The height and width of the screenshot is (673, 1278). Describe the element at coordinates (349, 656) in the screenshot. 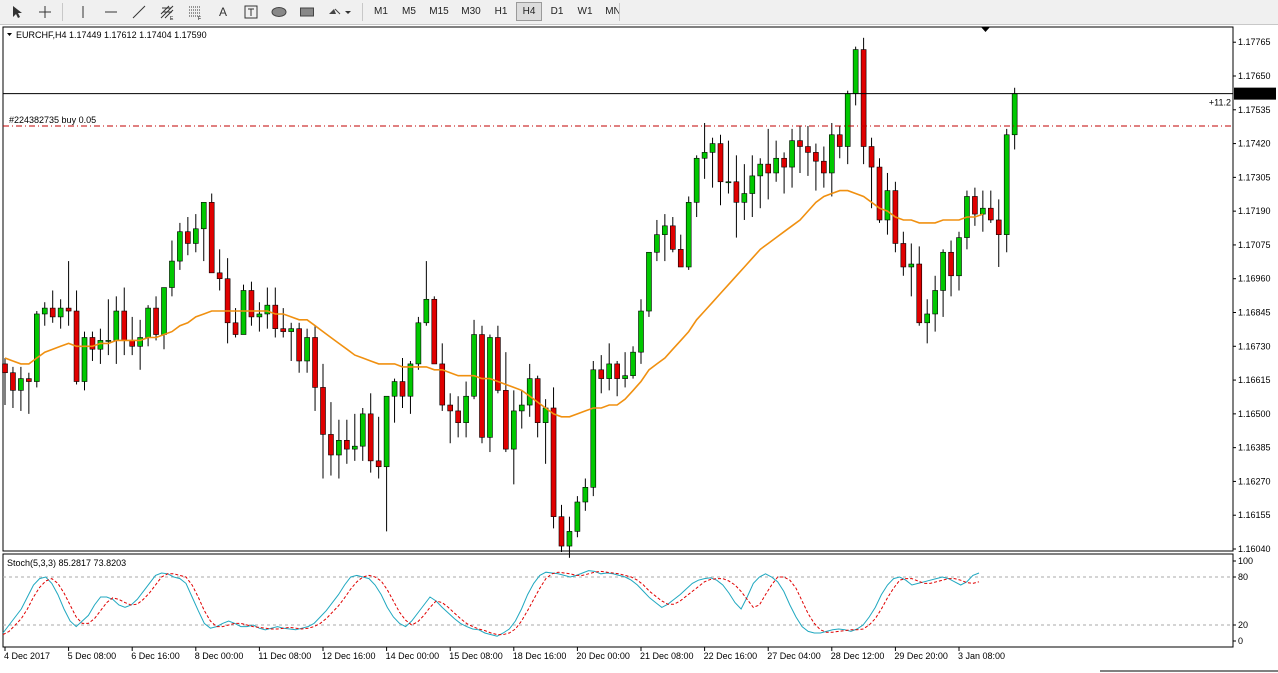

I see `time-label: 12 Dec 16:00` at that location.